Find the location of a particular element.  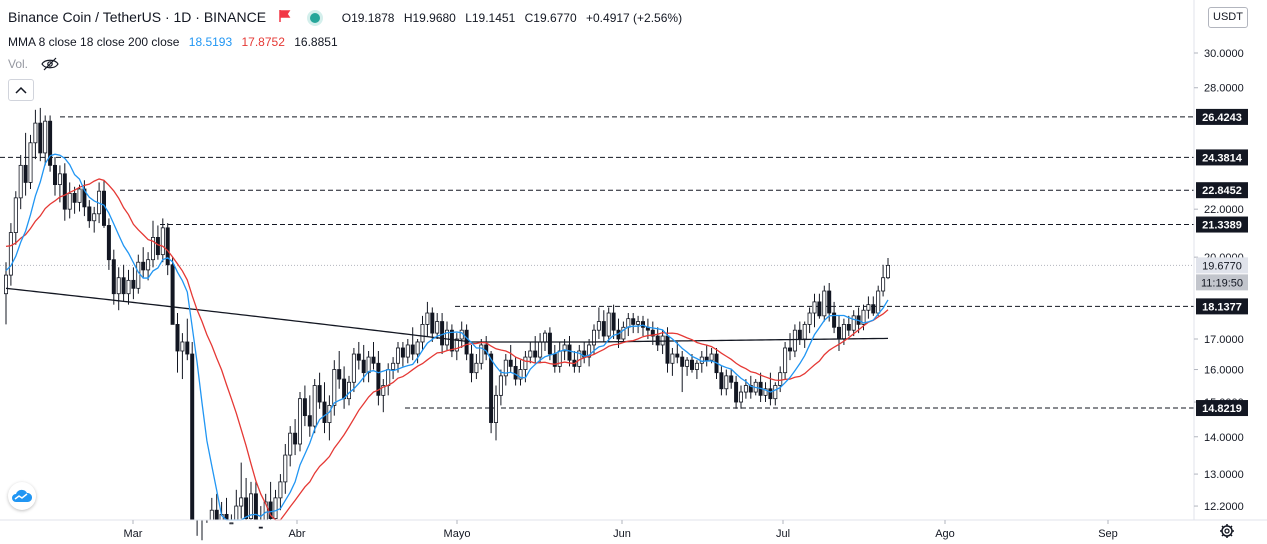

countdown-label: 11:19:50 is located at coordinates (1222, 283).